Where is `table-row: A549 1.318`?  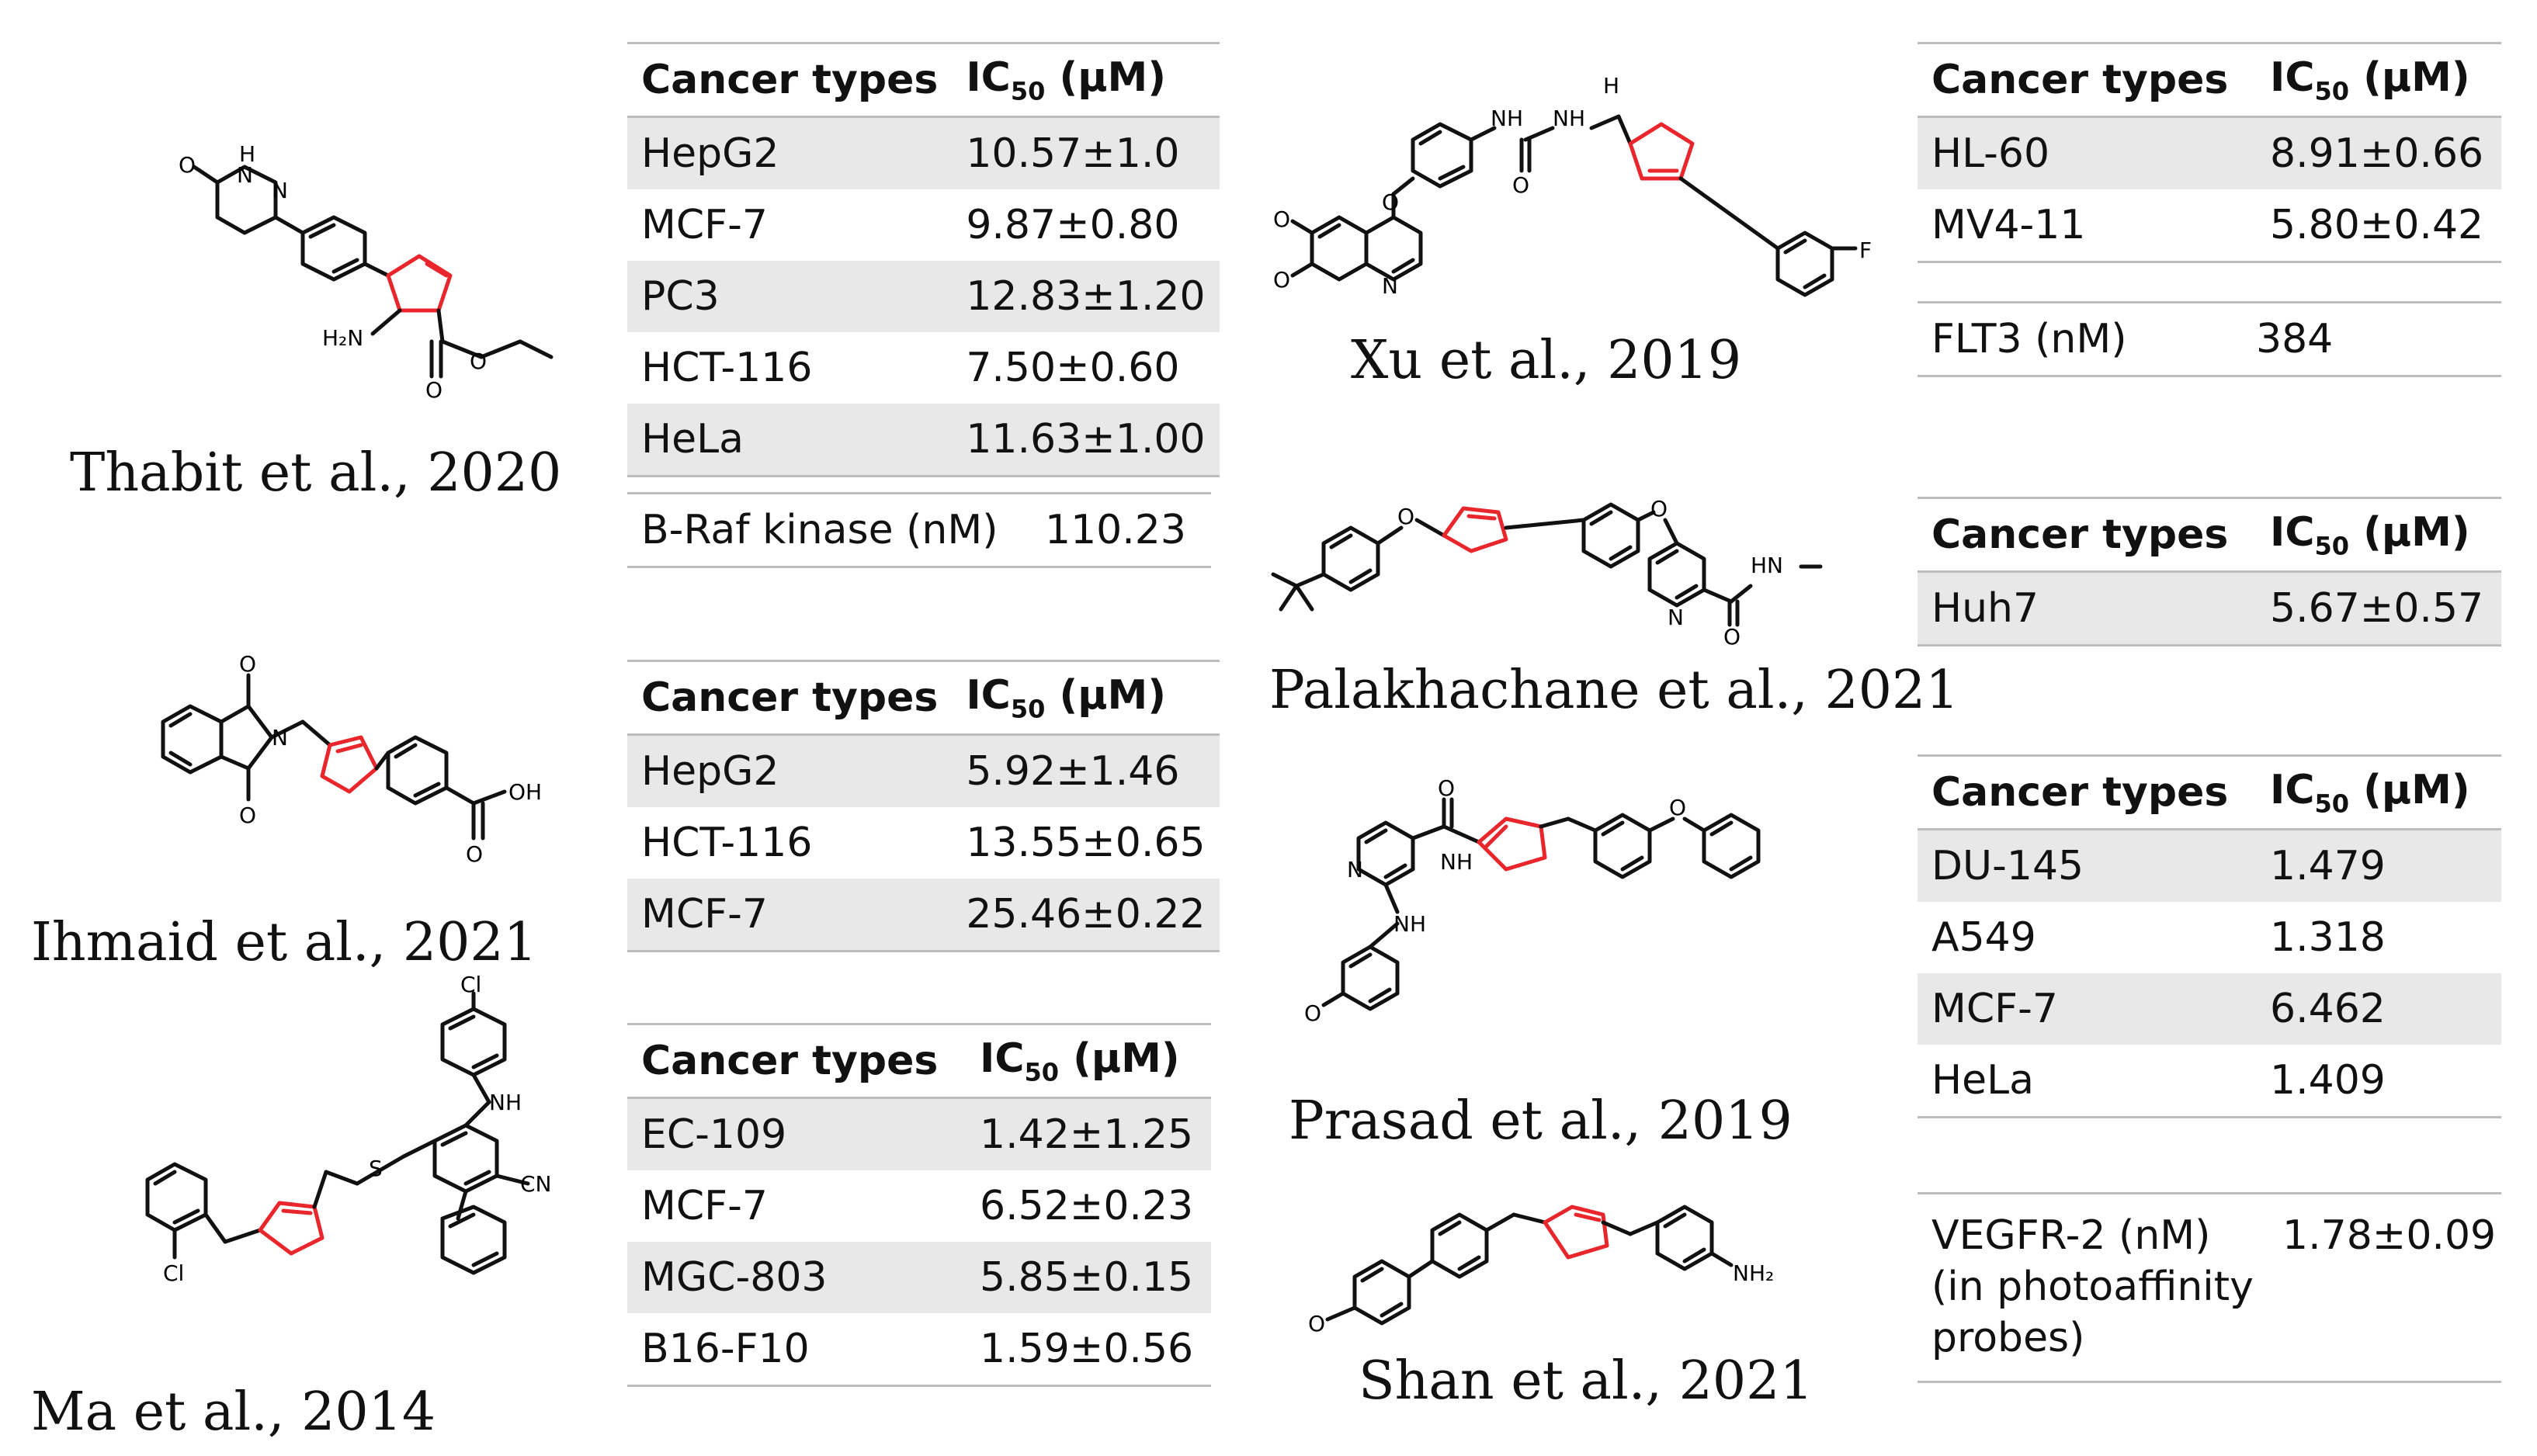 table-row: A549 1.318 is located at coordinates (2158, 938).